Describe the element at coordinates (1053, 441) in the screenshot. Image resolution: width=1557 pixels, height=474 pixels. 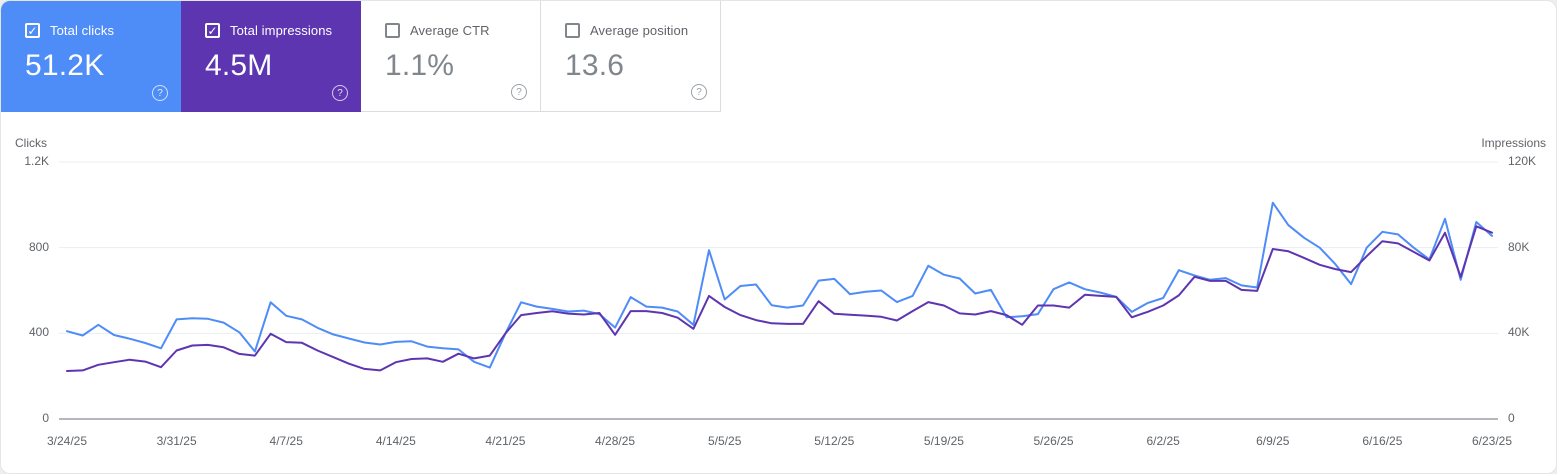
I see `x-tick-label: 5/26/25` at that location.